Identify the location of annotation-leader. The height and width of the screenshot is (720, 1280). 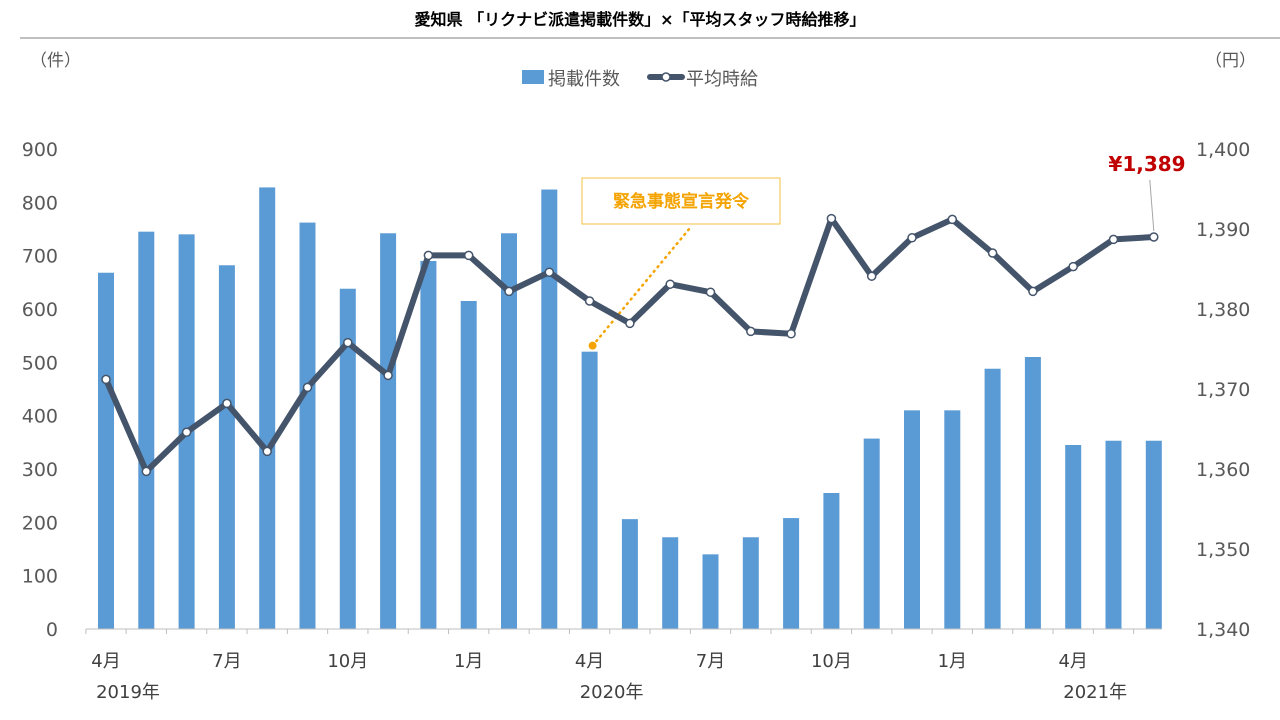
(641, 286).